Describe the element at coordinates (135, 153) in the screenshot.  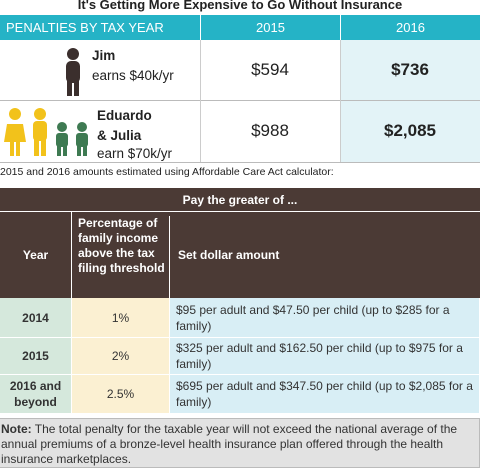
I see `income: earn $70k/yr` at that location.